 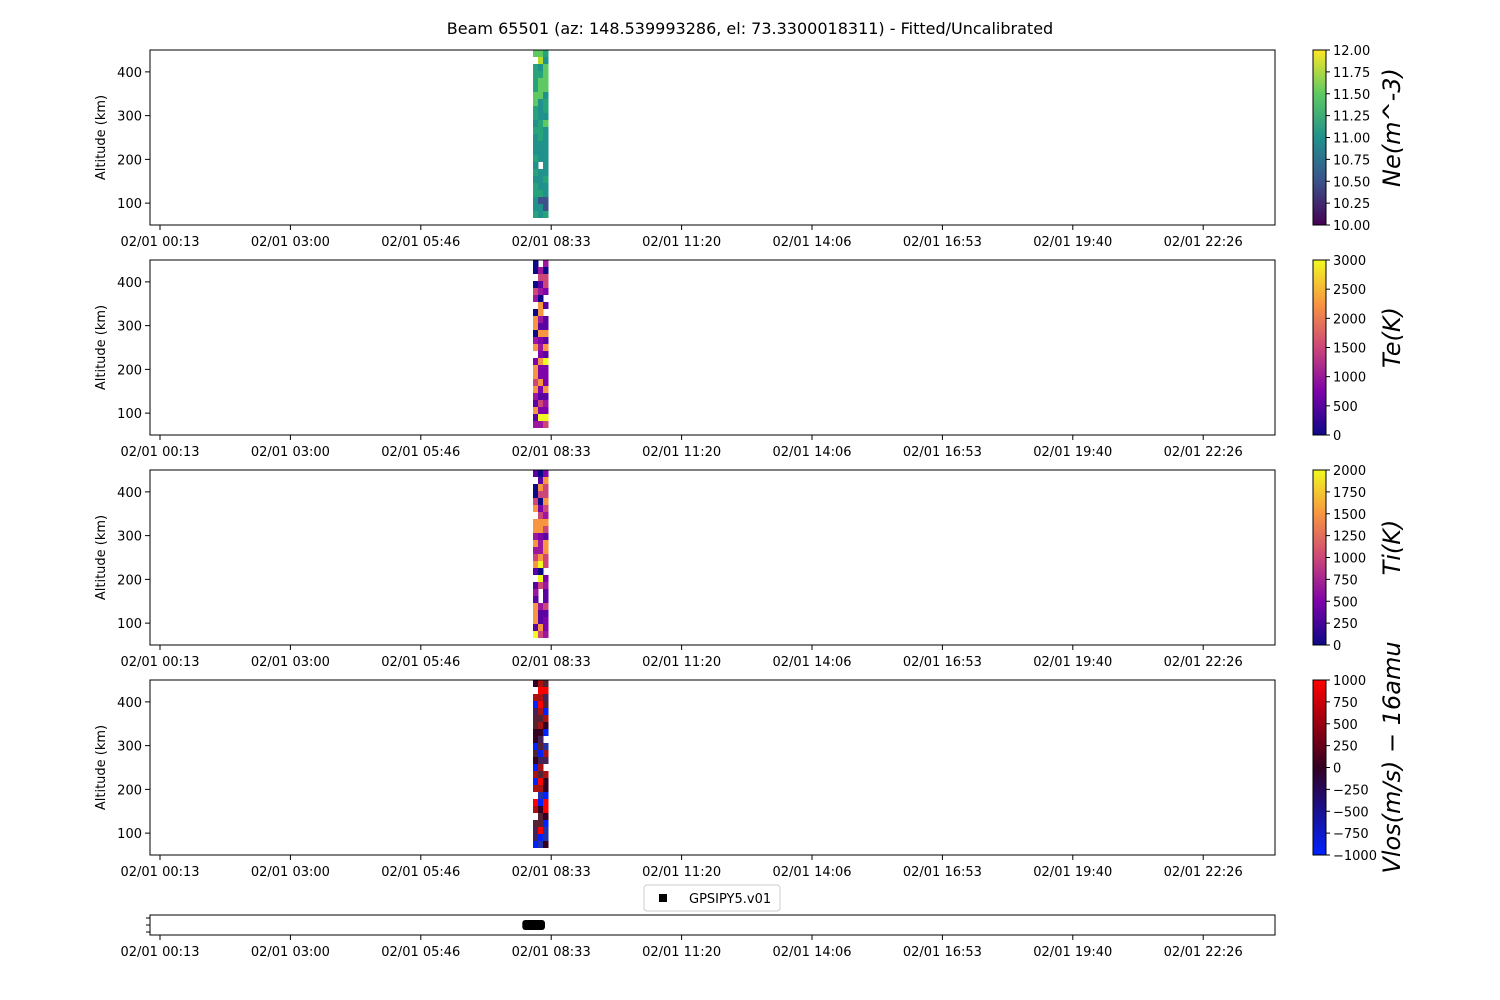 What do you see at coordinates (159, 242) in the screenshot?
I see `x-tick-label: 02/01 00:13` at bounding box center [159, 242].